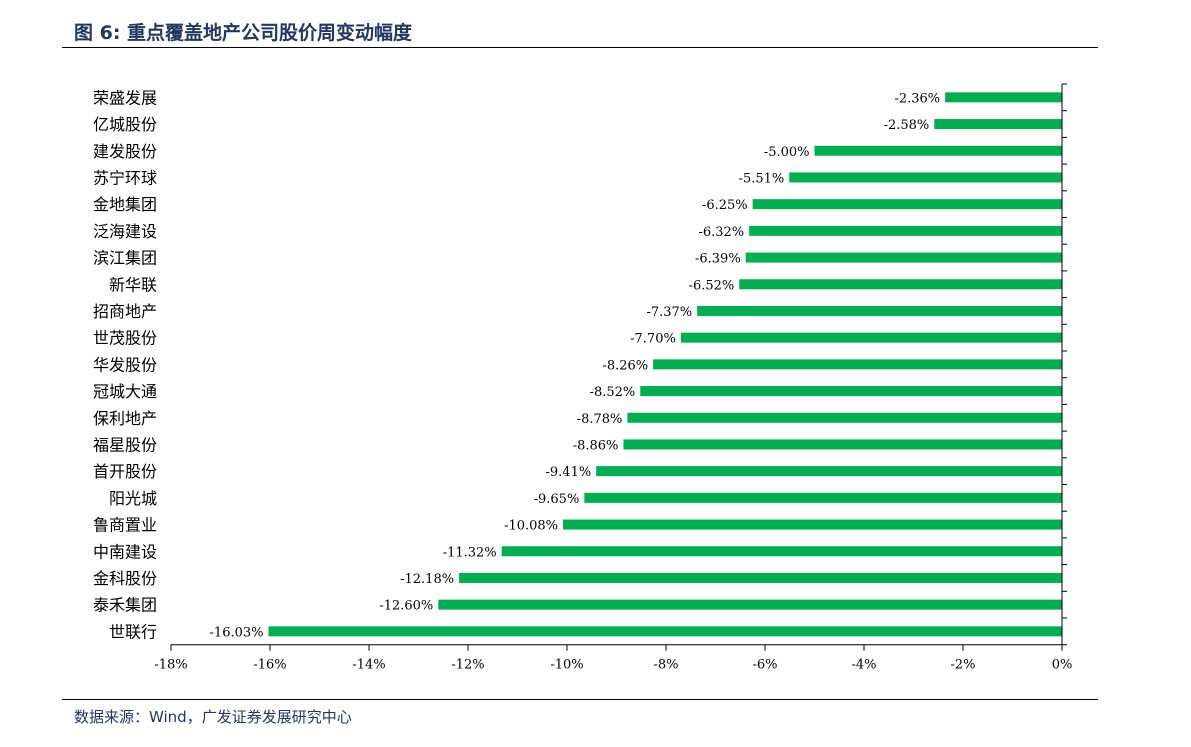  What do you see at coordinates (863, 665) in the screenshot?
I see `x-tick-label: -4%` at bounding box center [863, 665].